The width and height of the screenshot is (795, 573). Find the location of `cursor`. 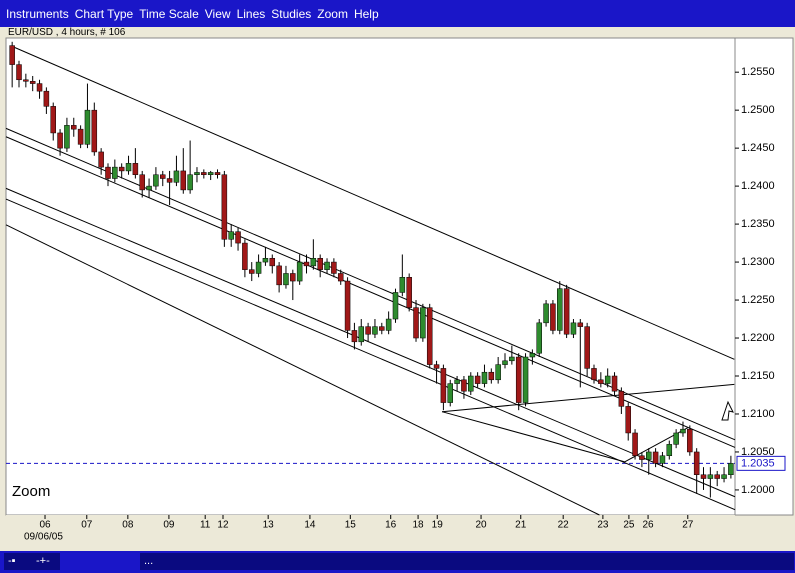

cursor is located at coordinates (727, 410).